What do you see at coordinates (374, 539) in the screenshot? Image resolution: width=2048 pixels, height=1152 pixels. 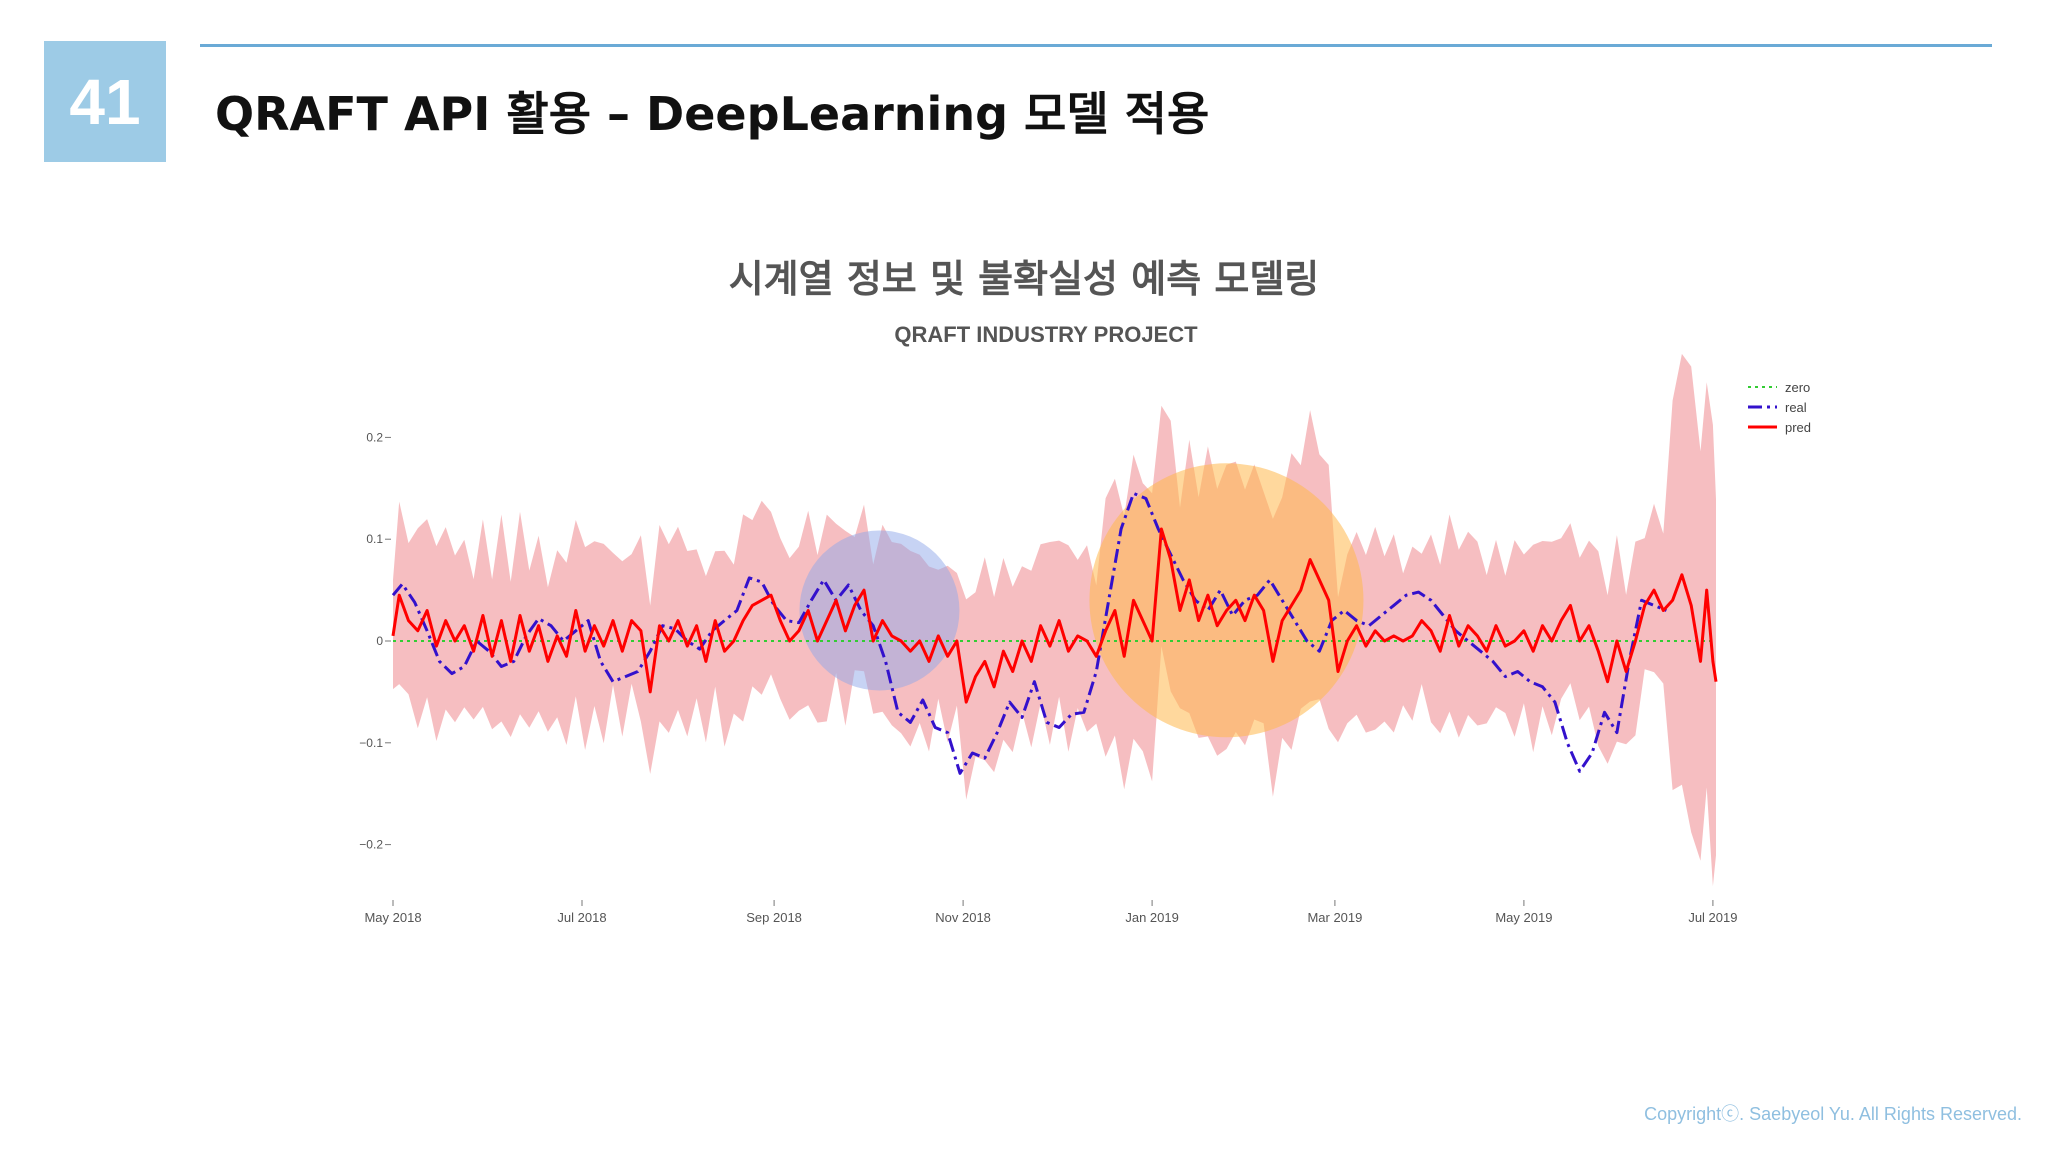 I see `y-tick-label: 0.1` at bounding box center [374, 539].